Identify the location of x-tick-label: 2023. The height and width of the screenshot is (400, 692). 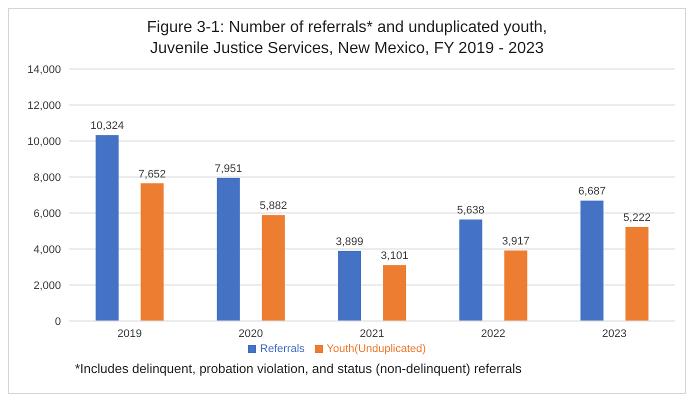
(614, 334).